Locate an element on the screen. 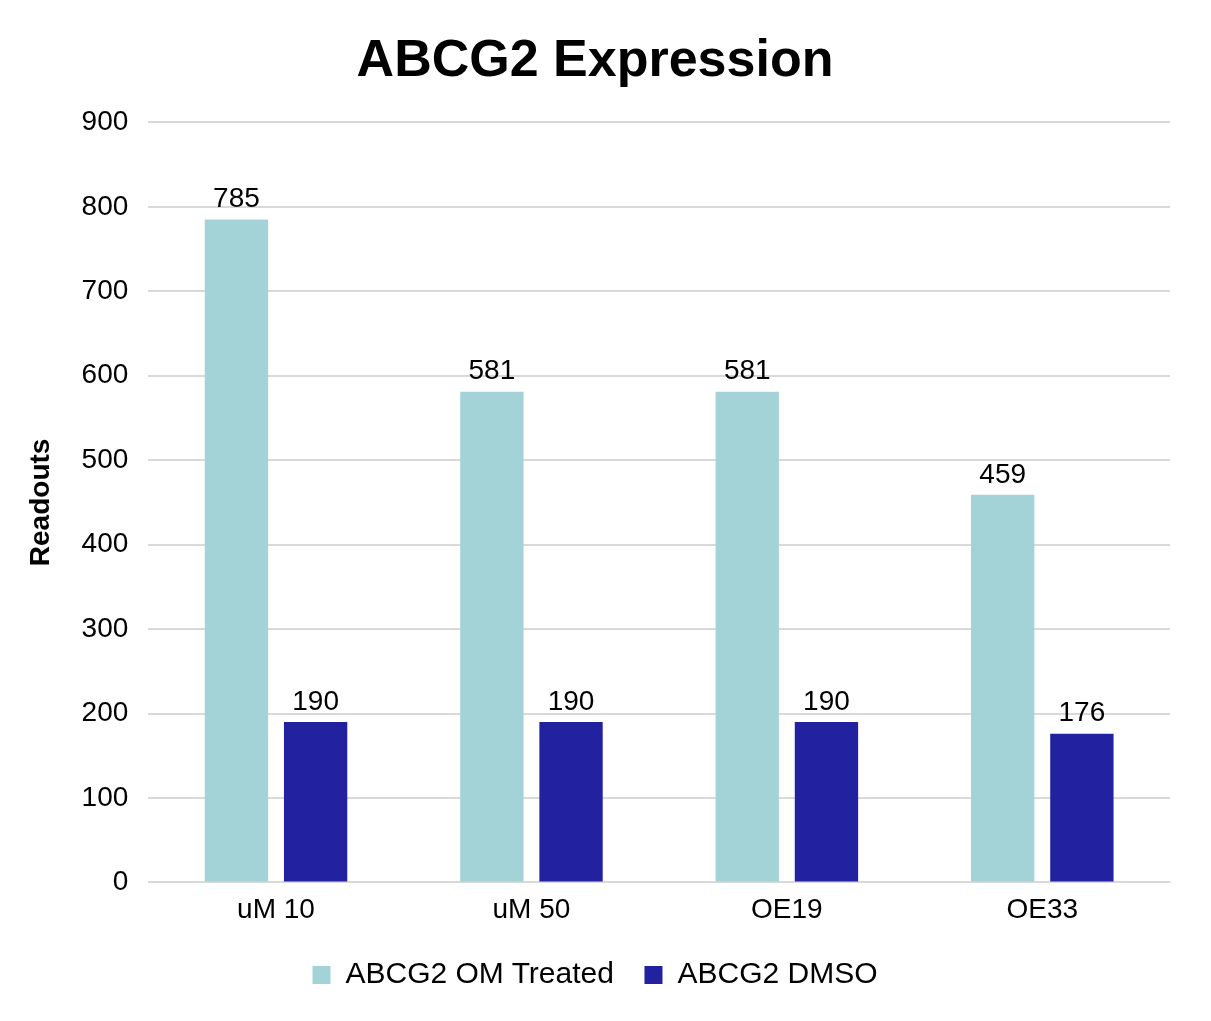 This screenshot has width=1211, height=1021. x-tick-label: OE19 is located at coordinates (787, 908).